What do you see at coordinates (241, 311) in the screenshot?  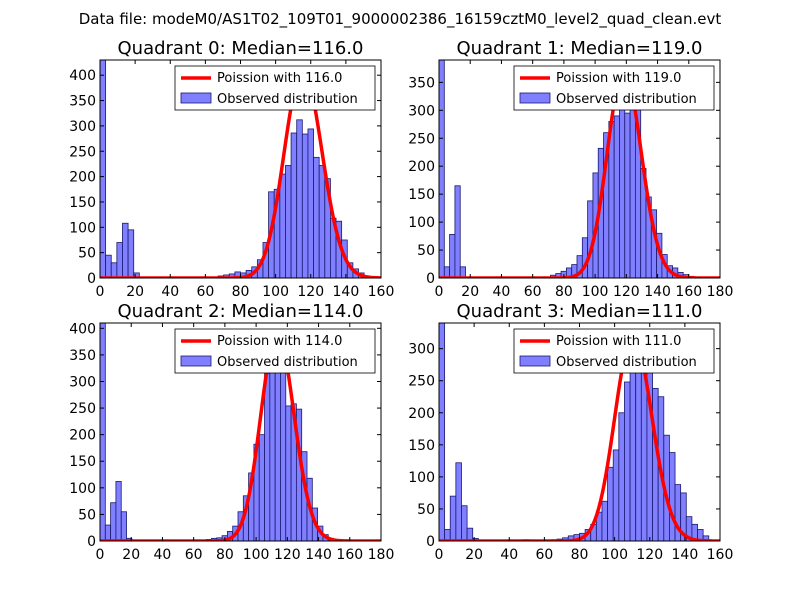 I see `panel-title: Quadrant 2: Median=114.0` at bounding box center [241, 311].